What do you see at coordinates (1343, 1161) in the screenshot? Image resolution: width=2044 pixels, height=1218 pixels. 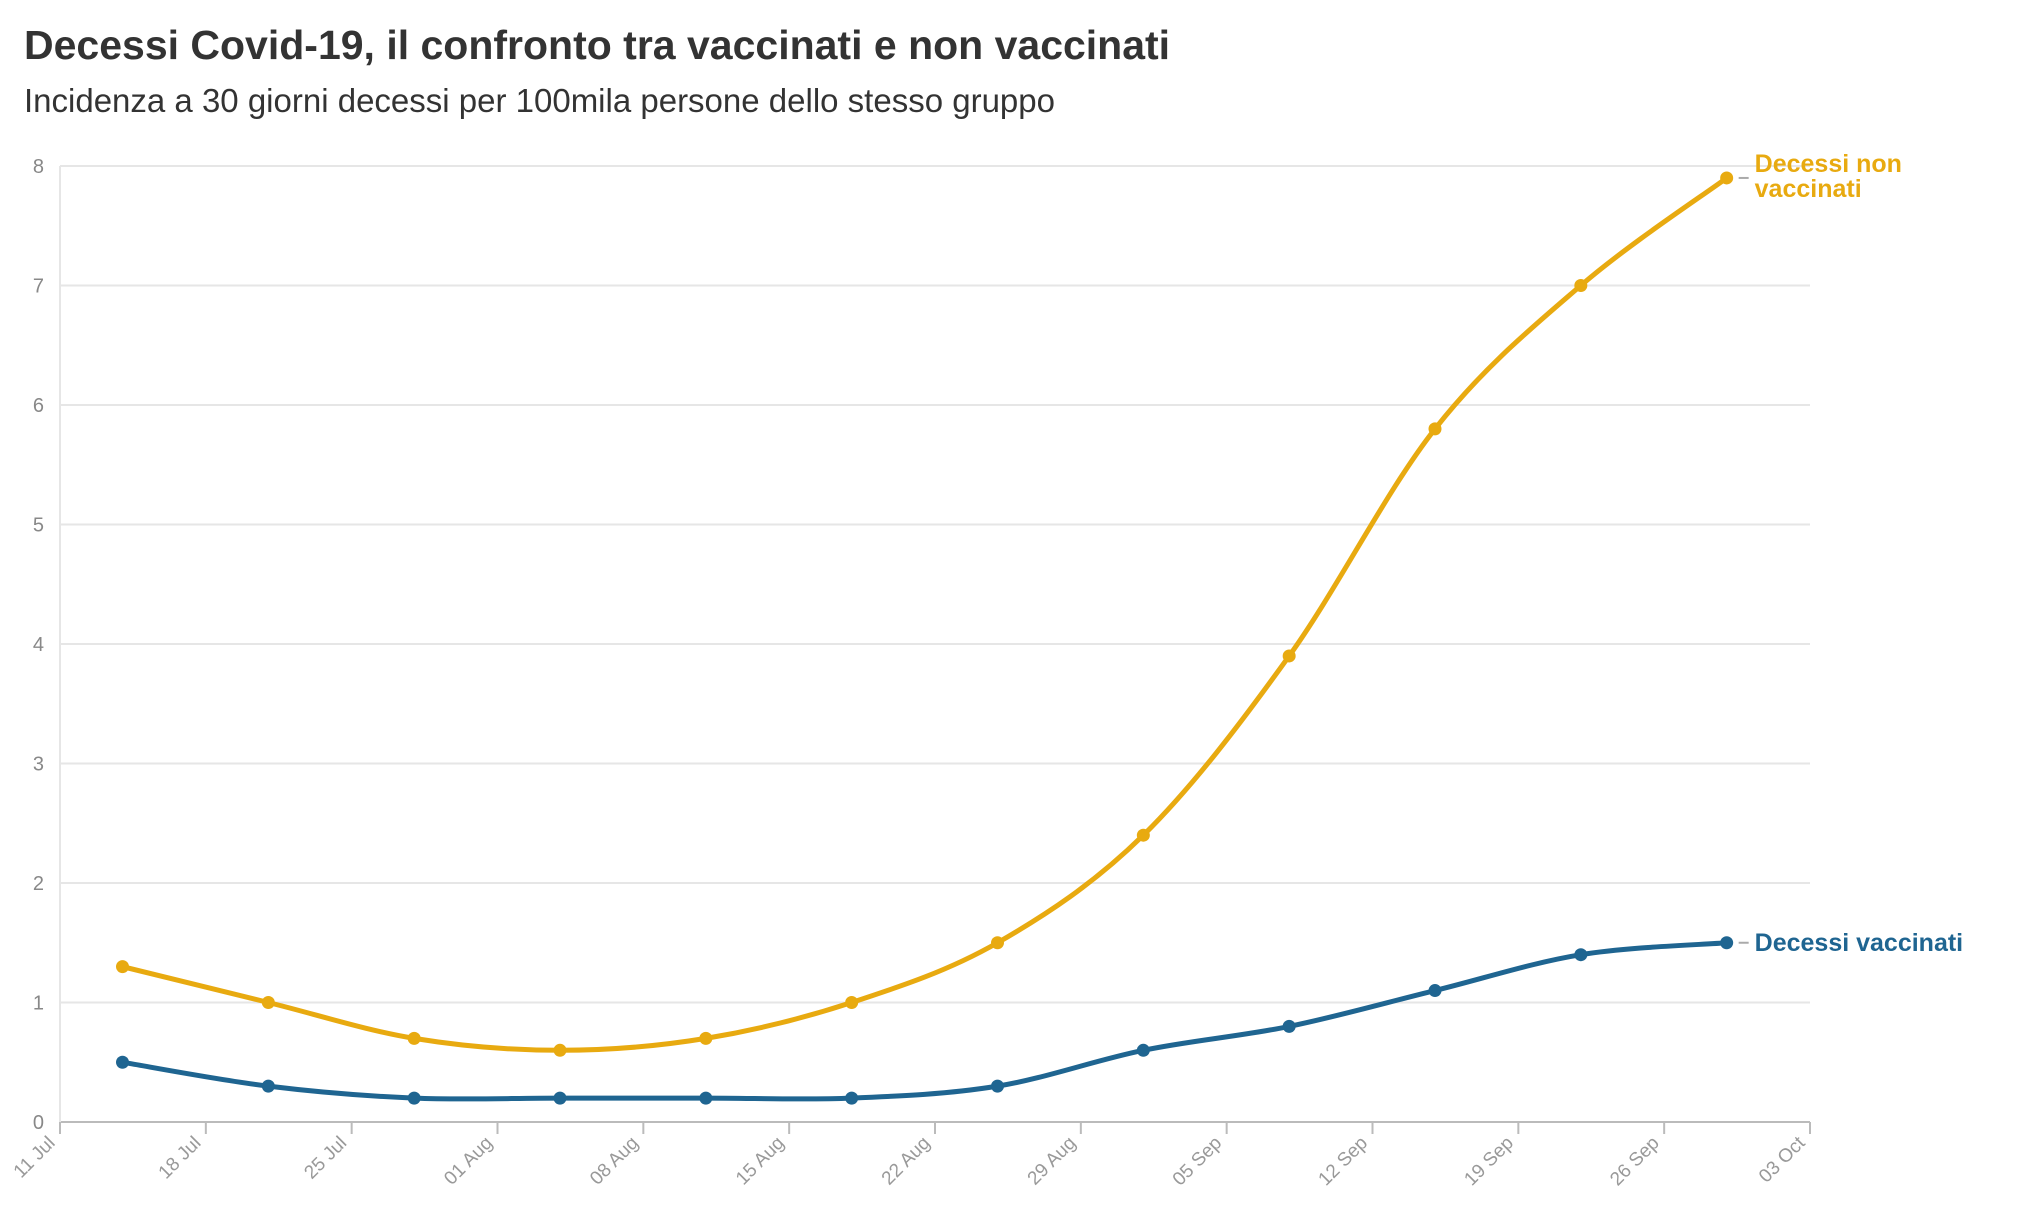 I see `x-tick-label: 12 Sep` at bounding box center [1343, 1161].